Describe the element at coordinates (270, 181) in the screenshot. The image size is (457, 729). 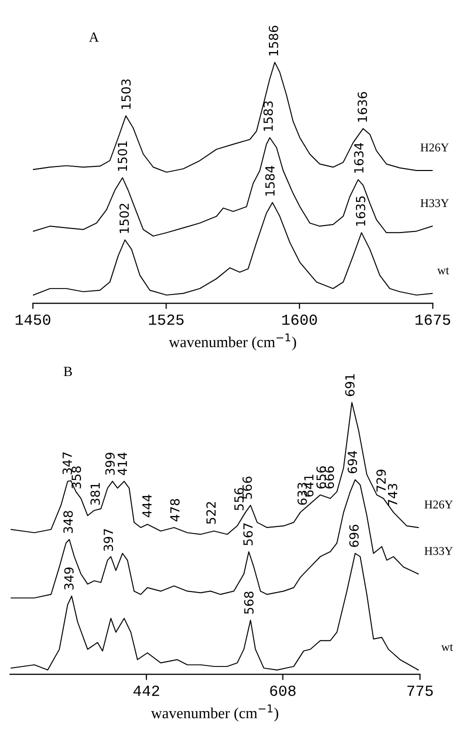
I see `annotation: 1584` at that location.